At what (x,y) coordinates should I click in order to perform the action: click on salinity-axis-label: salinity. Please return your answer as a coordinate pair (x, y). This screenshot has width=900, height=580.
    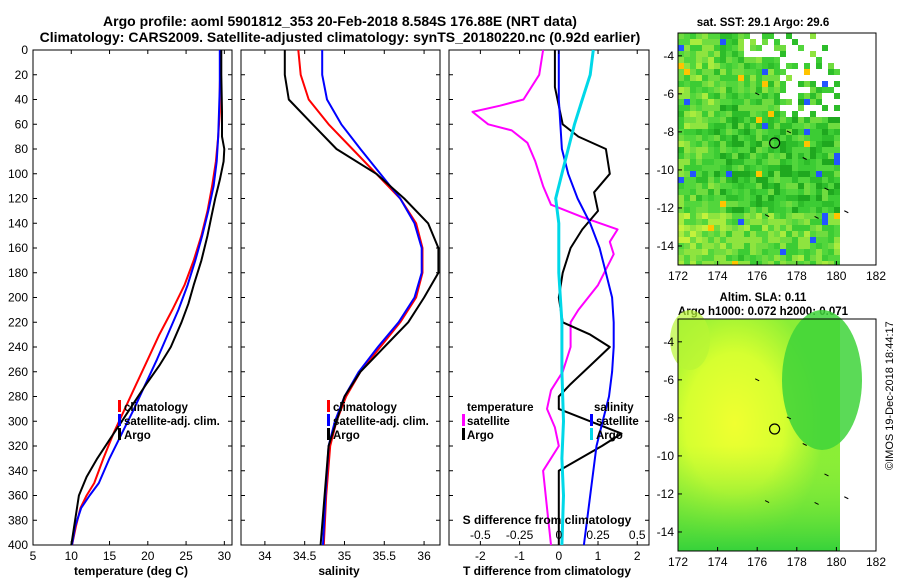
    Looking at the image, I should click on (339, 571).